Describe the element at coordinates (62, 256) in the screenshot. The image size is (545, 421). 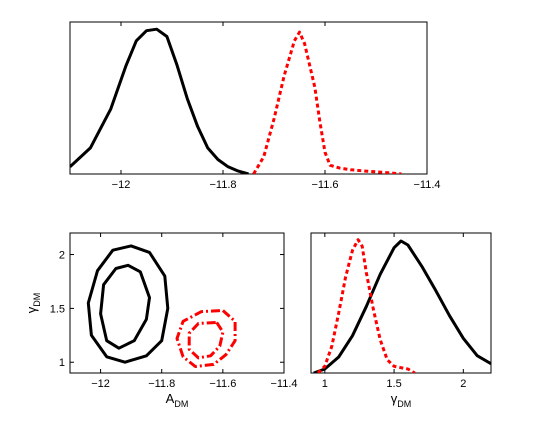
I see `bottom-left-ytick-label: 2` at that location.